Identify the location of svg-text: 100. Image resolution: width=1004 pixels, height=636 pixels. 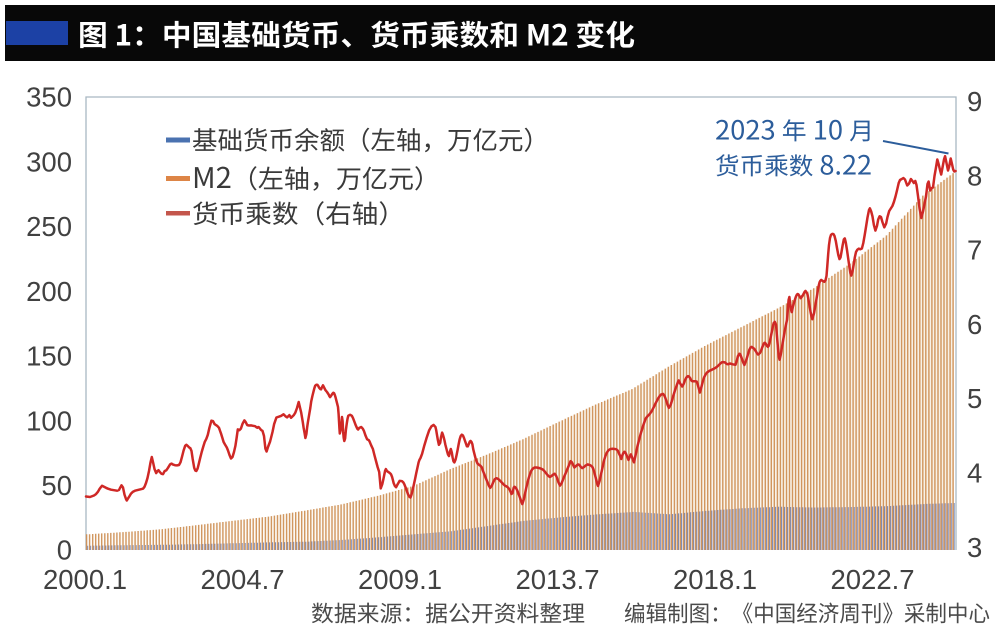
(49, 420).